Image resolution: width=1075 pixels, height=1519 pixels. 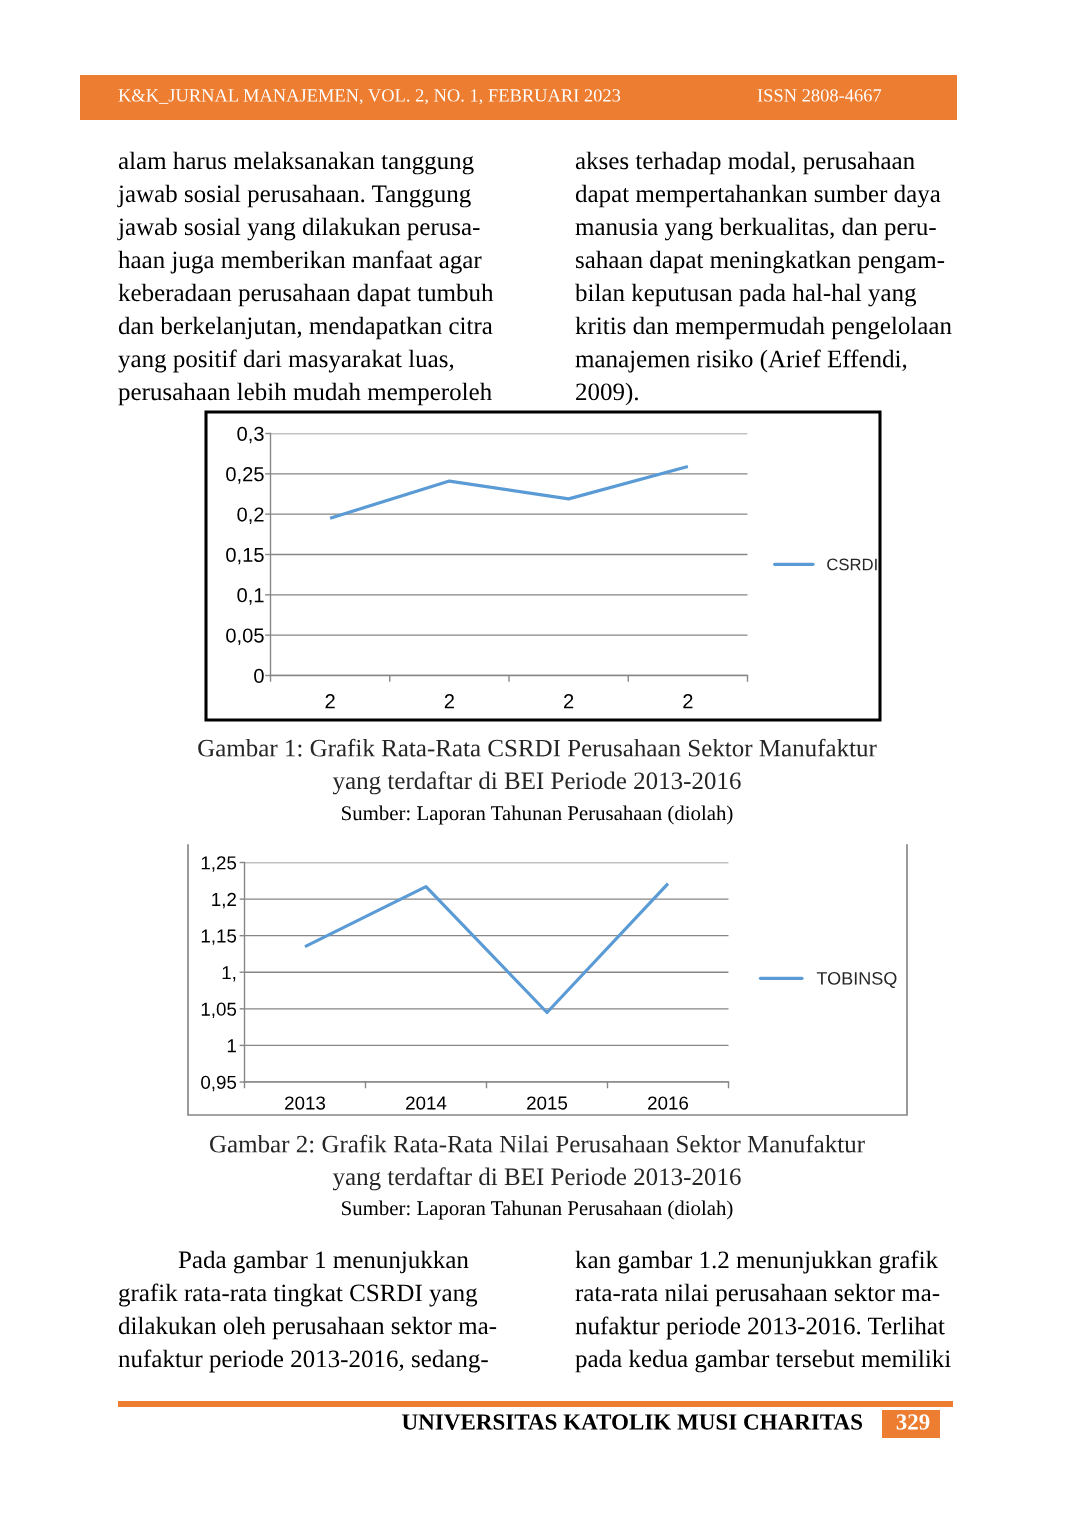 What do you see at coordinates (607, 394) in the screenshot?
I see `text: 2009).` at bounding box center [607, 394].